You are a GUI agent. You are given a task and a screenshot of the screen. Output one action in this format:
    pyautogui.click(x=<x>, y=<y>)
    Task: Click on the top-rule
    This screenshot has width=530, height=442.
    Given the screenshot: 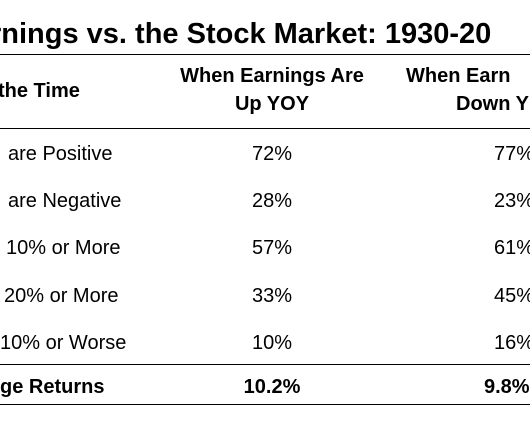 What is the action you would take?
    pyautogui.click(x=265, y=54)
    